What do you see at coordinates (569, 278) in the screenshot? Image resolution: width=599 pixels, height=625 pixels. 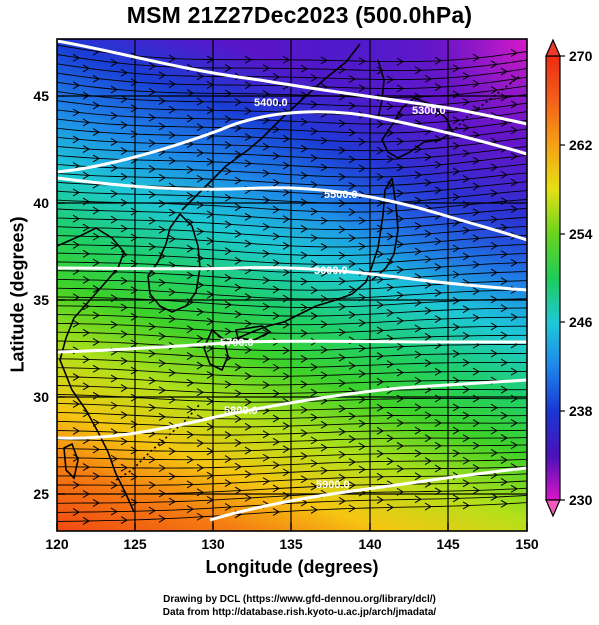 I see `colorbar: 270 262 254 246 238 230` at bounding box center [569, 278].